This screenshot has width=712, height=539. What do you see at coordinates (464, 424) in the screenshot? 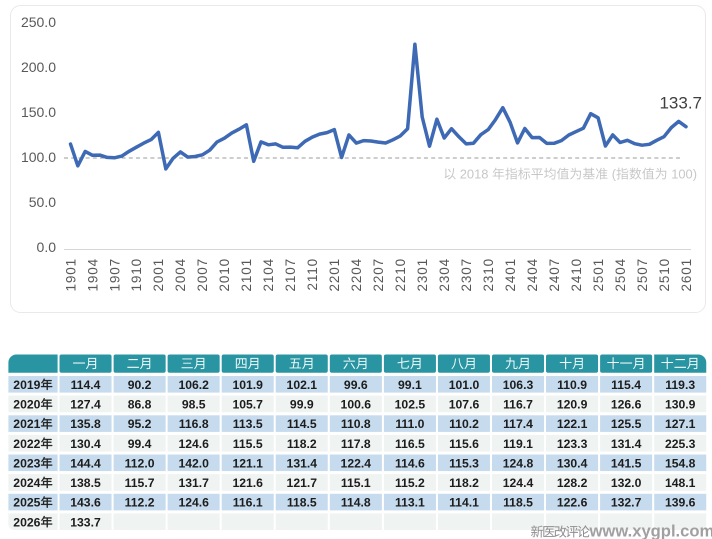
I see `svg-text: 110.2` at bounding box center [464, 424].